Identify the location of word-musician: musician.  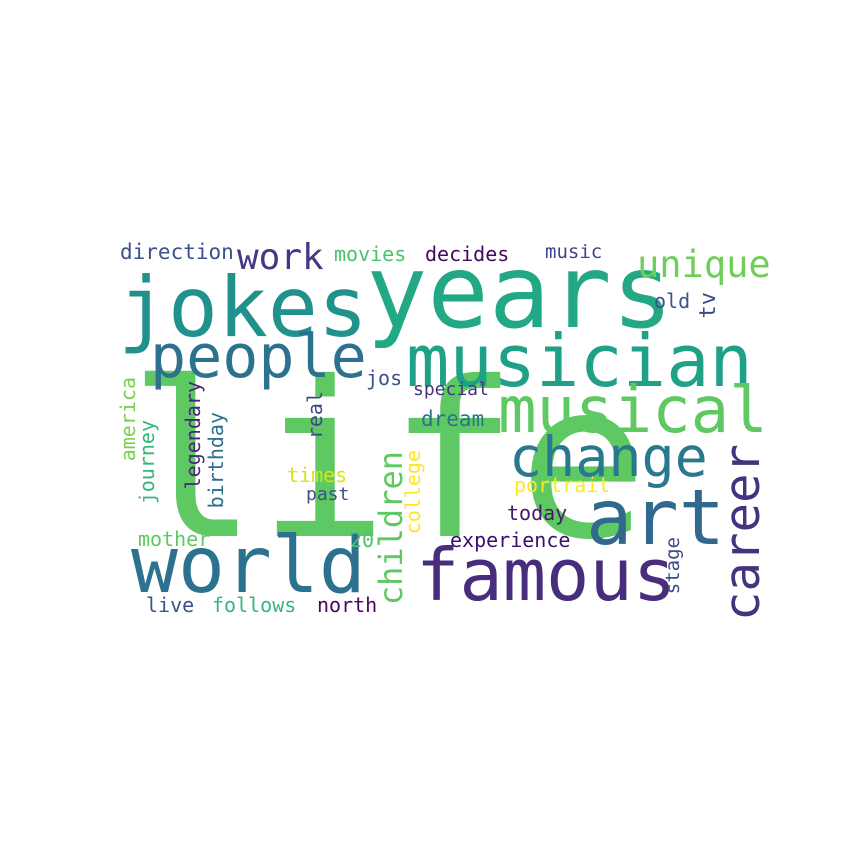
(579, 361).